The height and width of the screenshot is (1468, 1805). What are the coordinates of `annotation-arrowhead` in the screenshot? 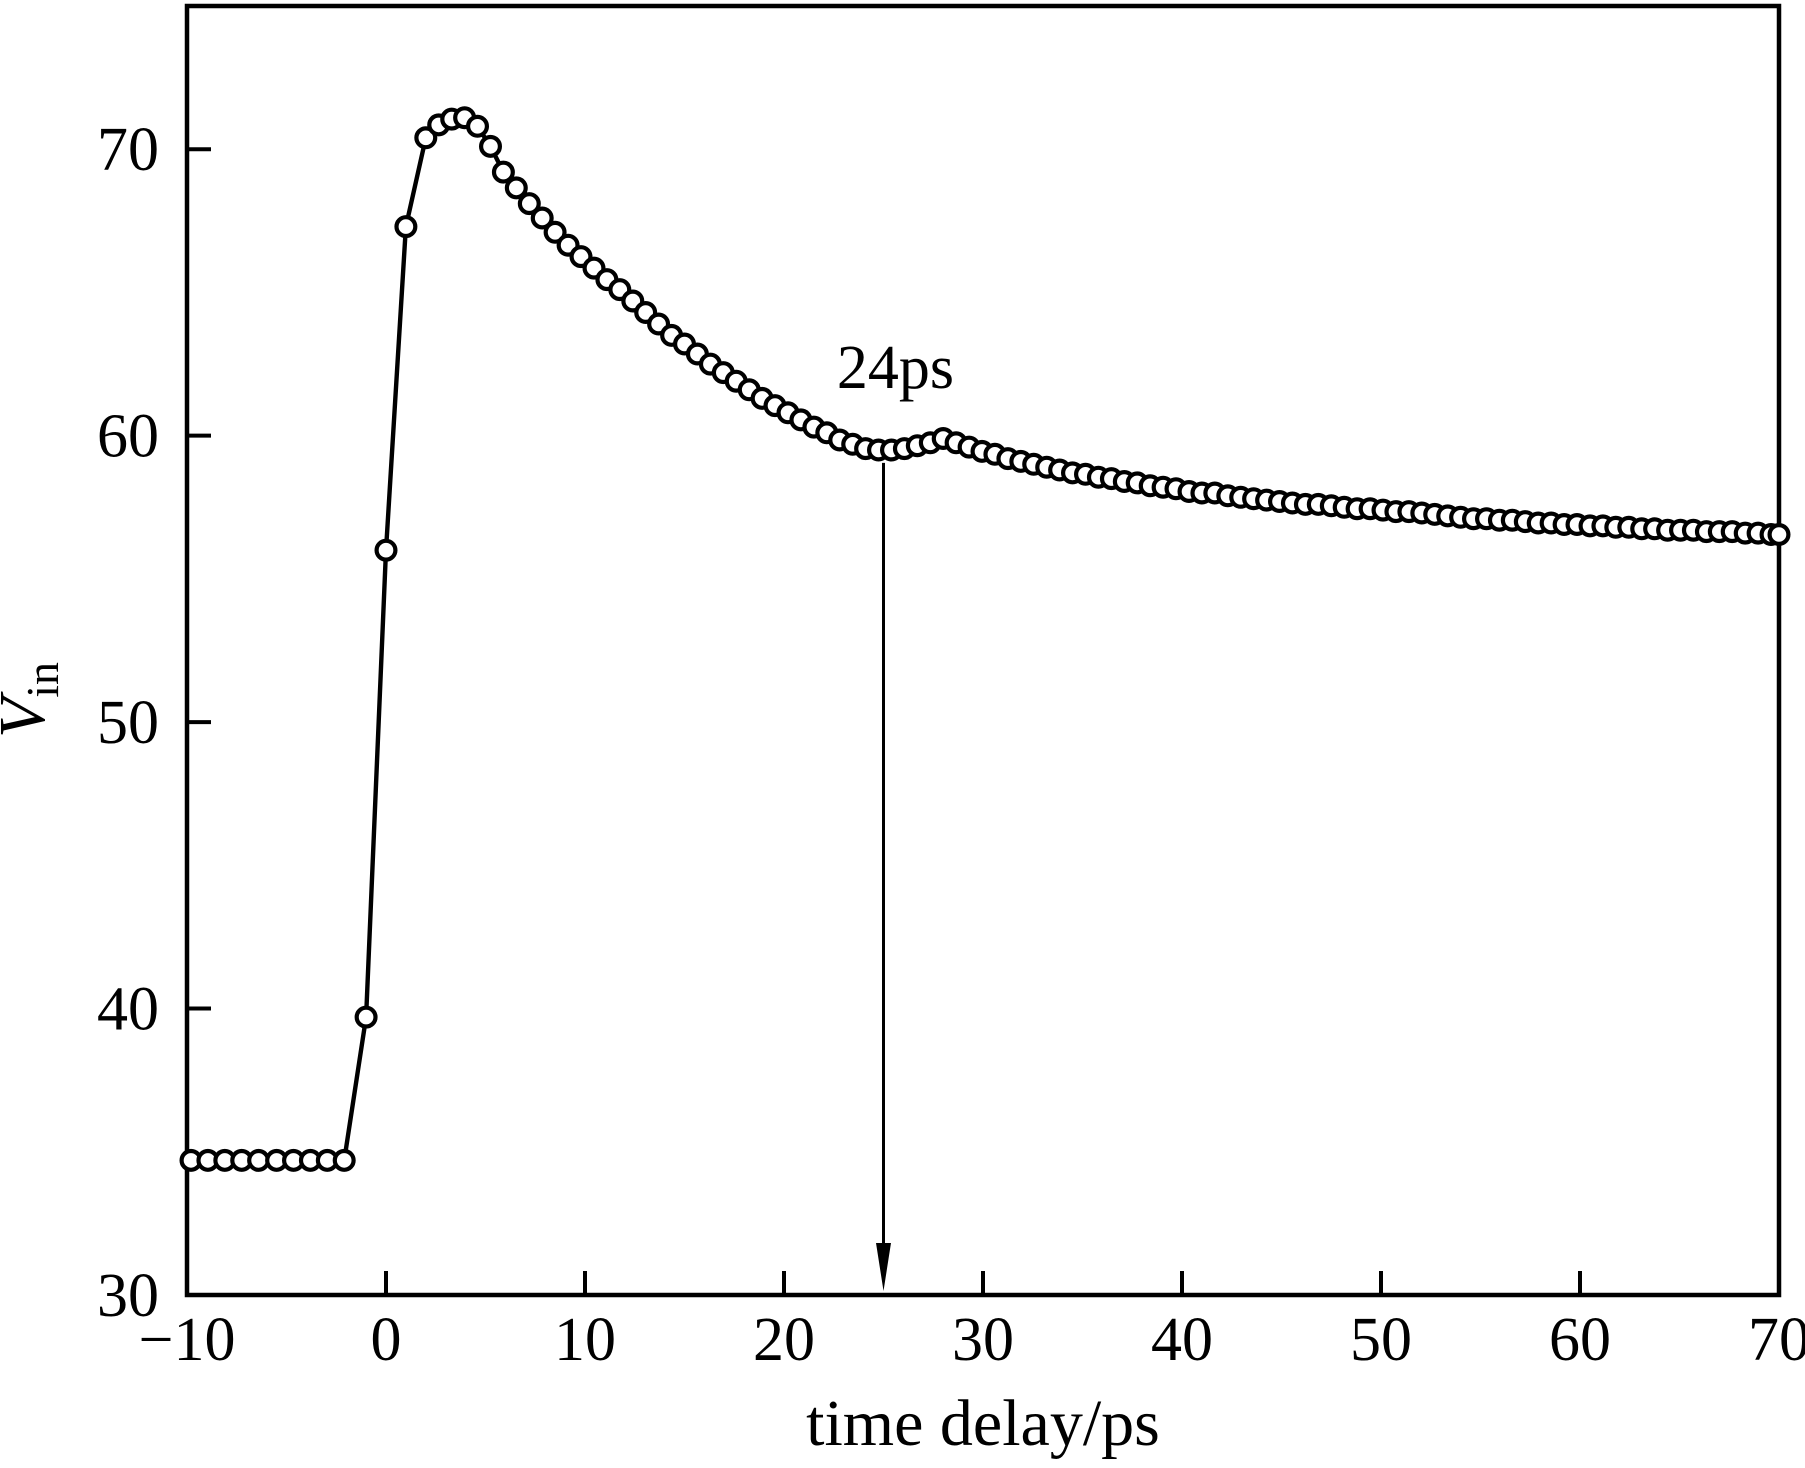 It's located at (883, 1267).